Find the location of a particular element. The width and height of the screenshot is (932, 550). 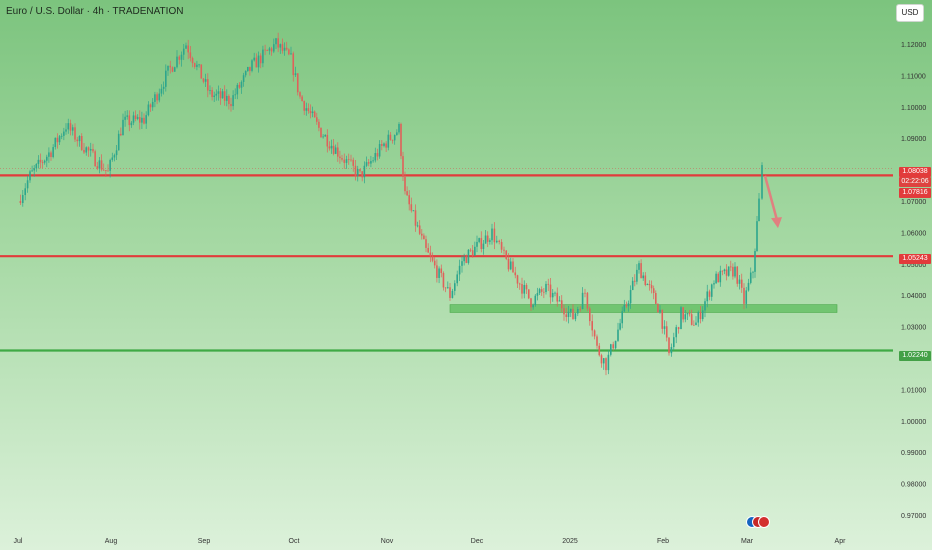

y-tick-label: 1.00000 is located at coordinates (913, 422).